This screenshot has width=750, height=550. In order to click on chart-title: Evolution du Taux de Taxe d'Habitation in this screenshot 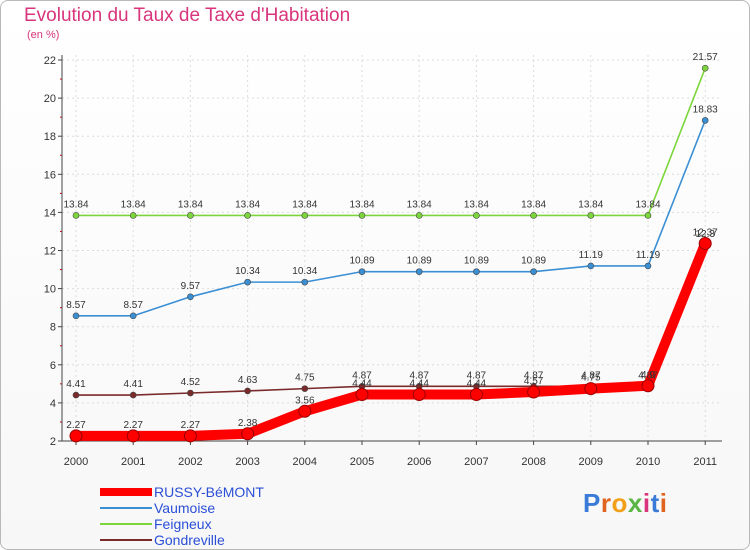, I will do `click(187, 15)`.